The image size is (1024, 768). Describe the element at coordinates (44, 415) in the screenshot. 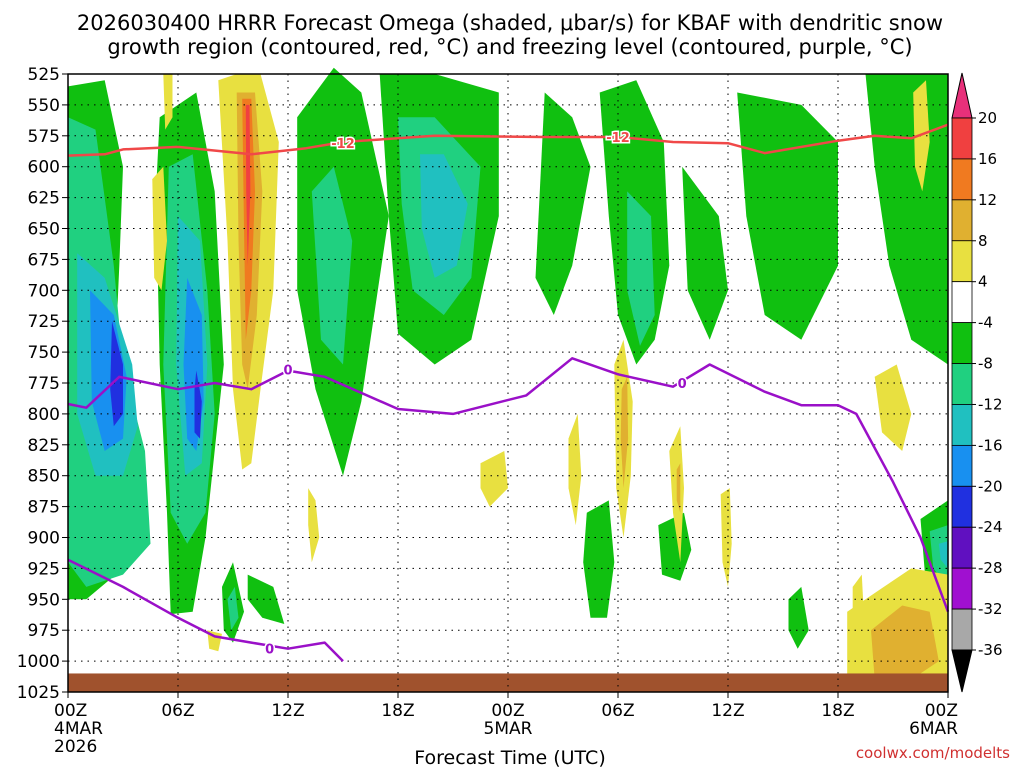

I see `y-tick-label-800: 800` at that location.